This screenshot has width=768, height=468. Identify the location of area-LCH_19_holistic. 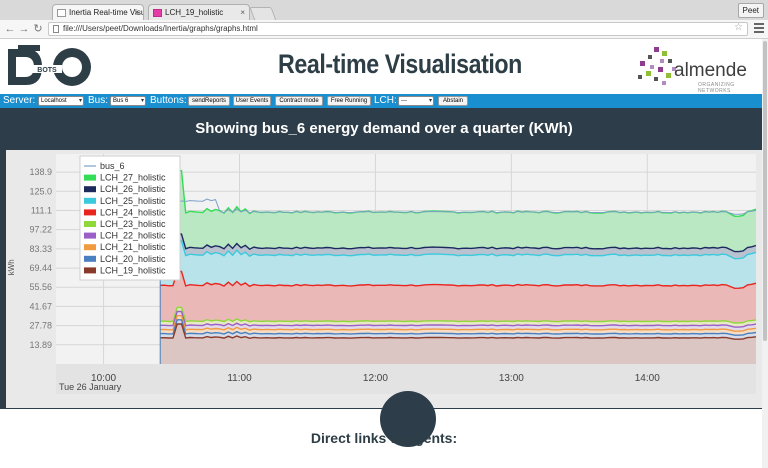
(458, 343).